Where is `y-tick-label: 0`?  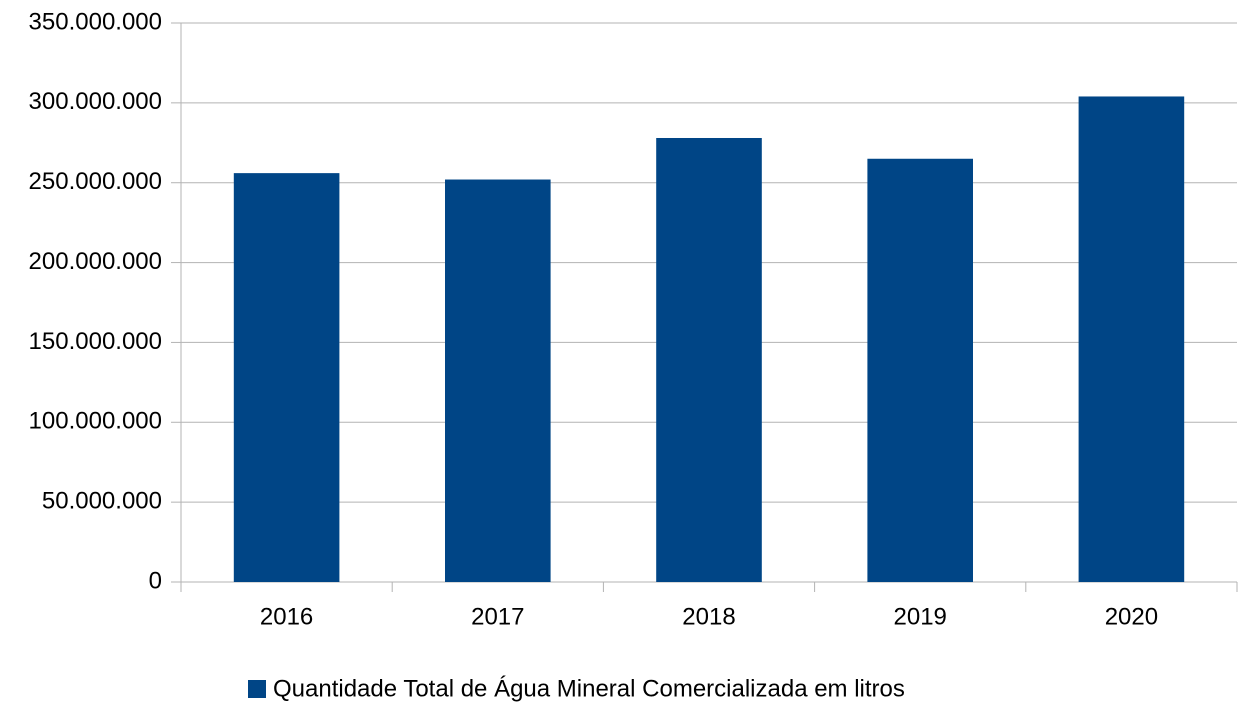
y-tick-label: 0 is located at coordinates (155, 580).